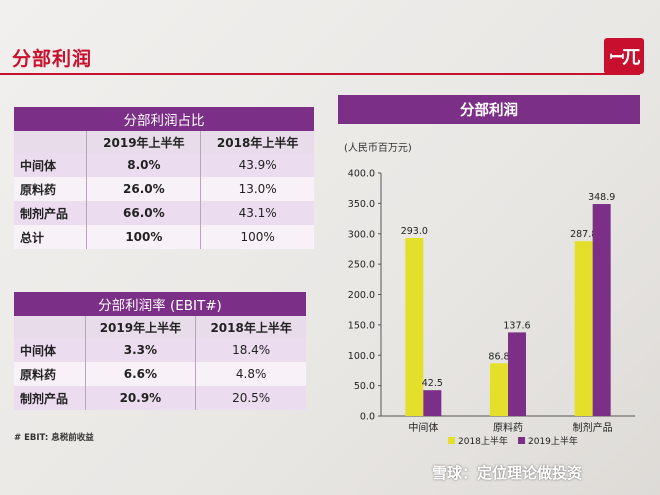  Describe the element at coordinates (250, 350) in the screenshot. I see `value-2018: 18.4%` at that location.